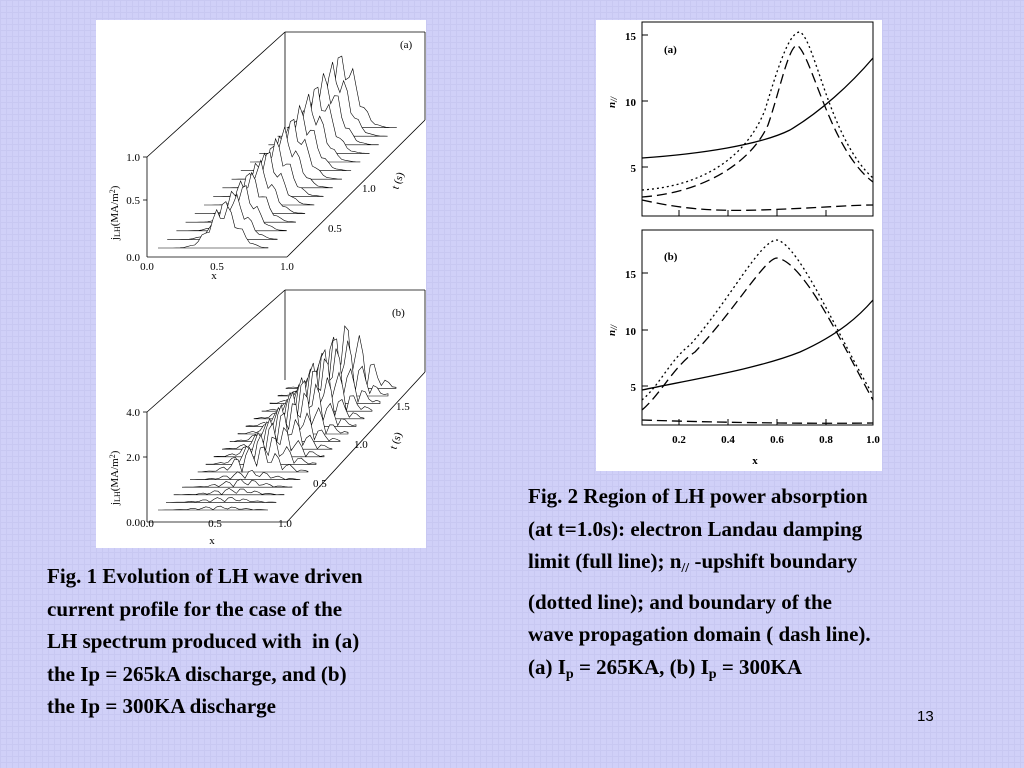 The width and height of the screenshot is (1024, 768). I want to click on caption-line: the Ip = 265kA discharge, and (b), so click(197, 673).